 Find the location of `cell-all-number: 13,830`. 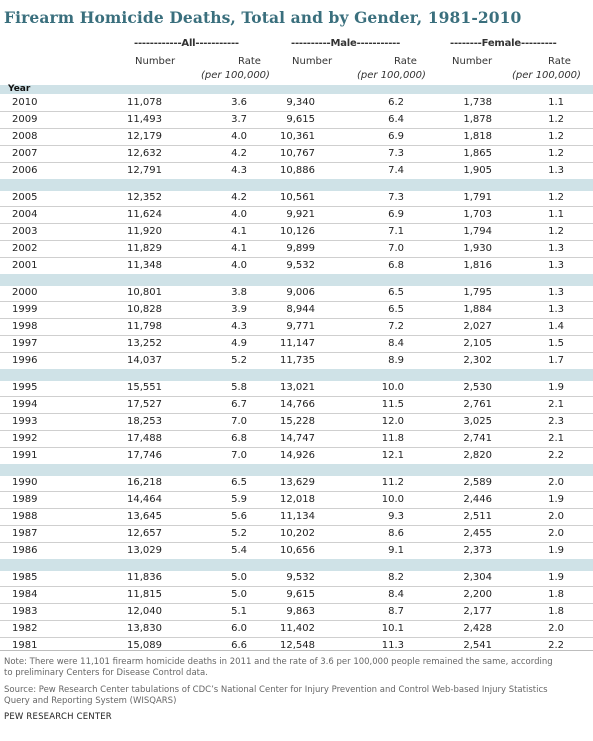

cell-all-number: 13,830 is located at coordinates (144, 628).